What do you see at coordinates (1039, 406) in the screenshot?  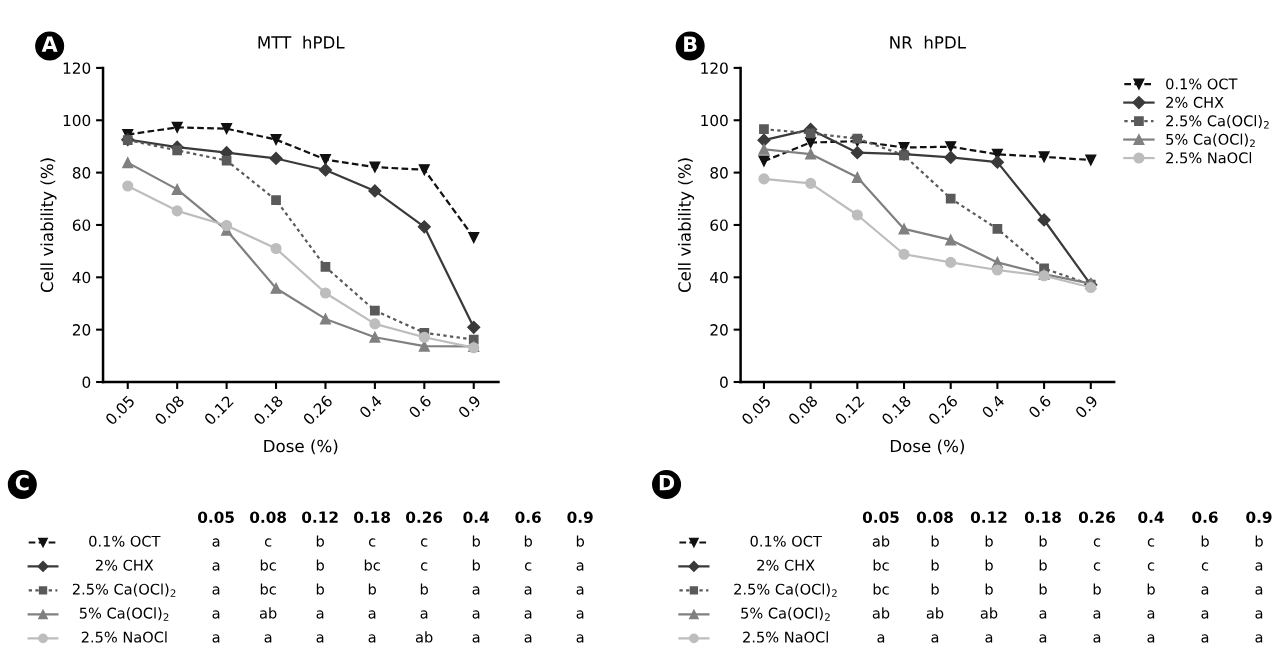 I see `x-tick-label: 0.6` at bounding box center [1039, 406].